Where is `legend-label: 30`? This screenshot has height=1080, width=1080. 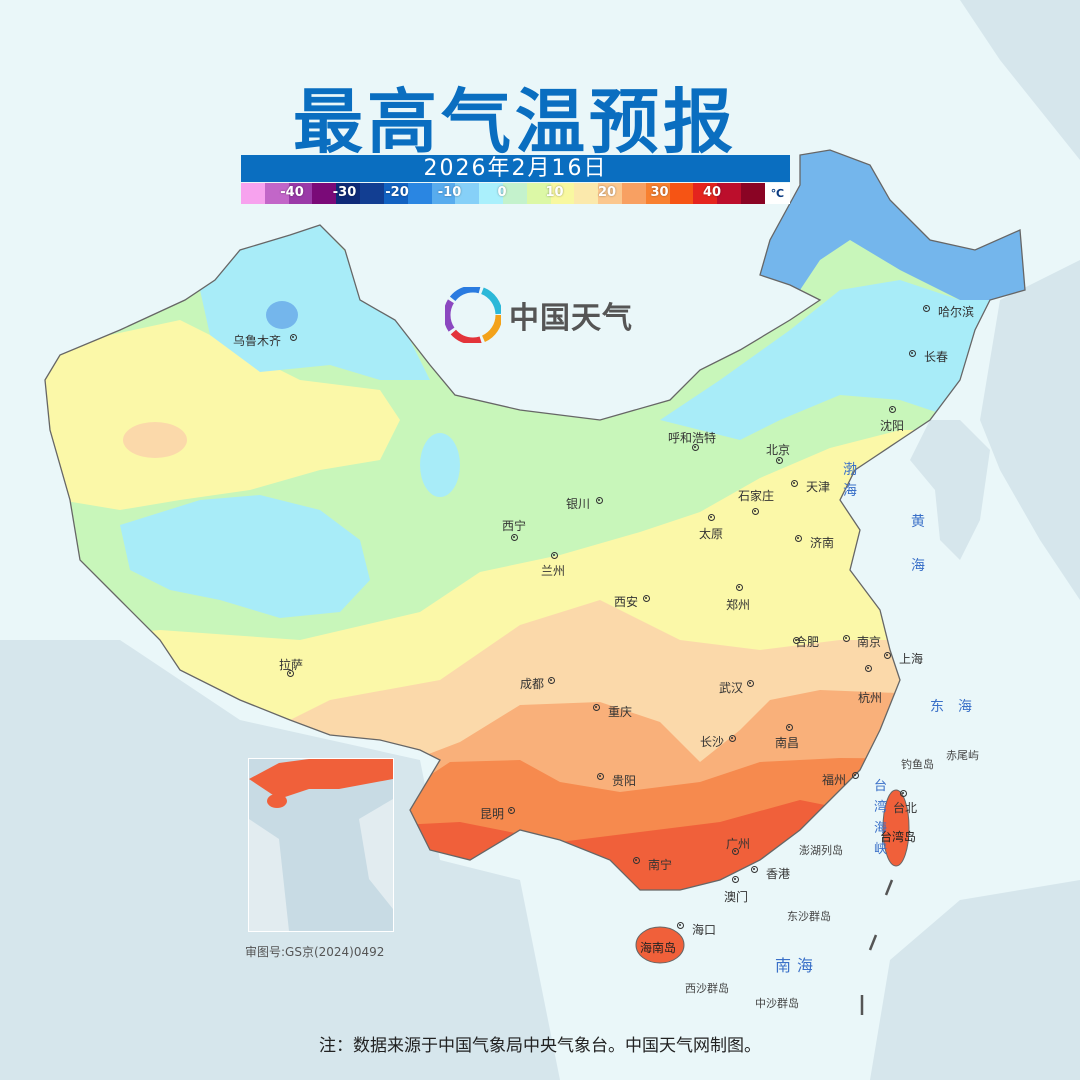
legend-label: 30 is located at coordinates (659, 192).